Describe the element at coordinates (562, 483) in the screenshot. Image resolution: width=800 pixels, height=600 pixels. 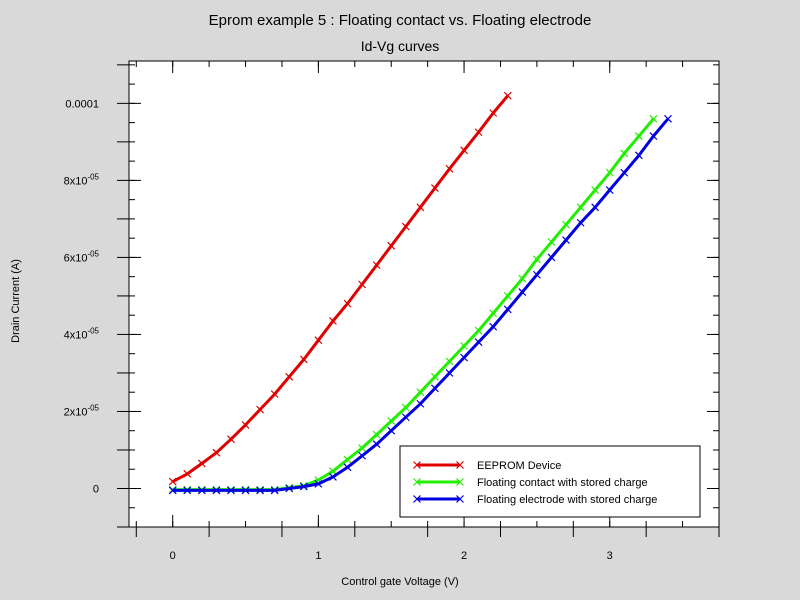
I see `legend-entry-label: Floating contact with stored charge` at that location.